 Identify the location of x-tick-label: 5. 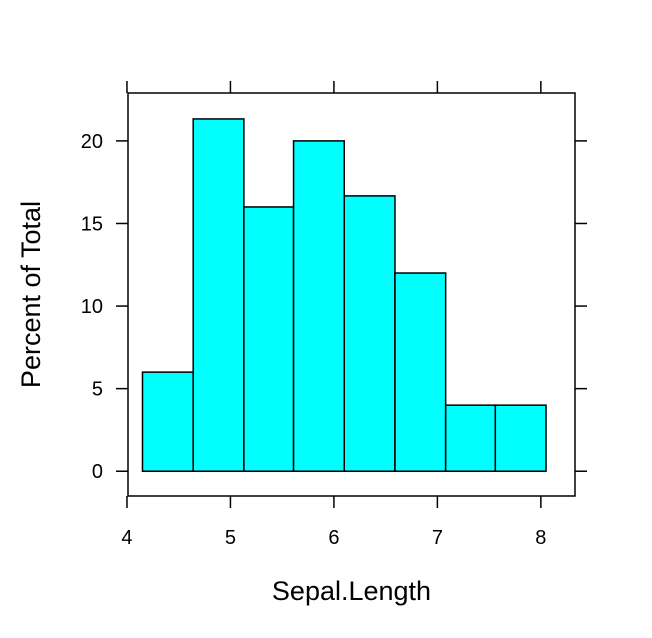
(230, 538).